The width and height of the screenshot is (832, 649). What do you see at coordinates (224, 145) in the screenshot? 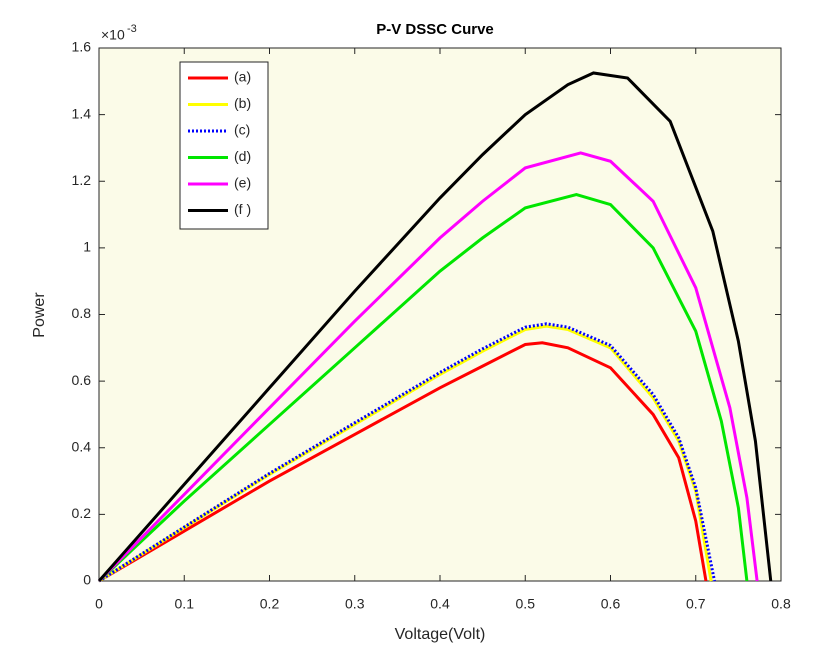
I see `legend-box` at bounding box center [224, 145].